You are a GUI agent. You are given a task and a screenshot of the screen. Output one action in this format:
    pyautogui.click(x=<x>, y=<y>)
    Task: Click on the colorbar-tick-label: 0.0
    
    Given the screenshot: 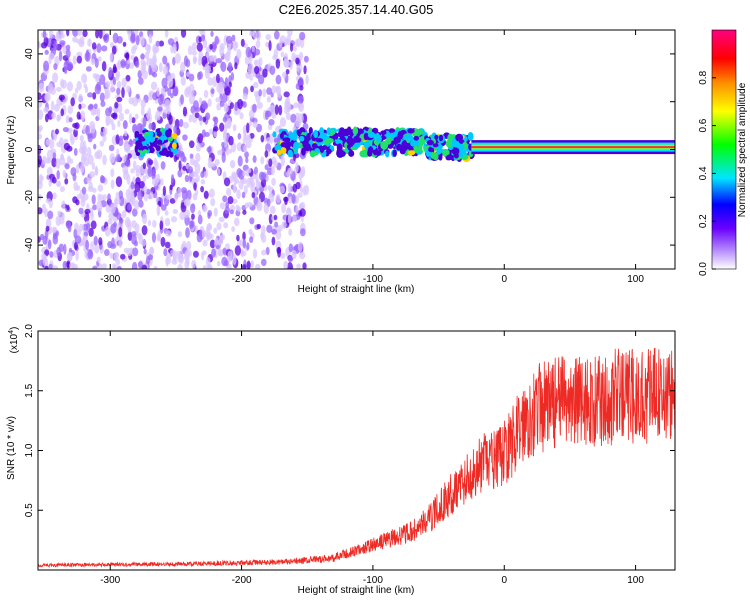 What is the action you would take?
    pyautogui.click(x=703, y=269)
    